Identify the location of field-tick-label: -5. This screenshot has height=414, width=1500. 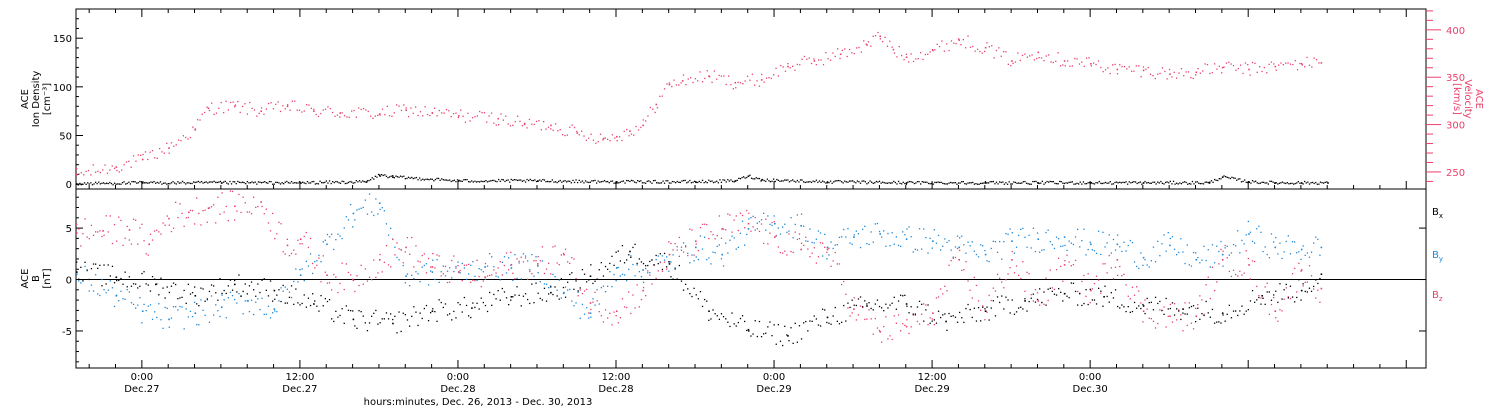
(67, 332).